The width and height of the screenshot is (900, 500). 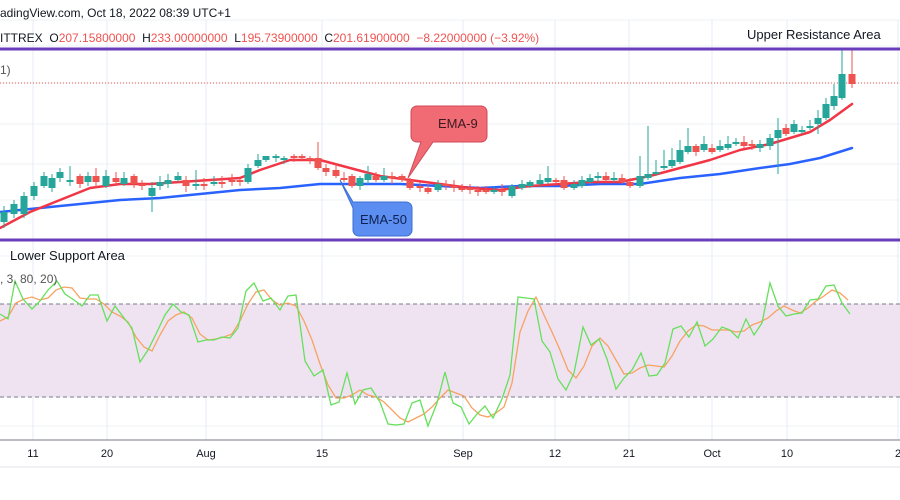 What do you see at coordinates (383, 219) in the screenshot?
I see `ema50-callout-label: EMA-50` at bounding box center [383, 219].